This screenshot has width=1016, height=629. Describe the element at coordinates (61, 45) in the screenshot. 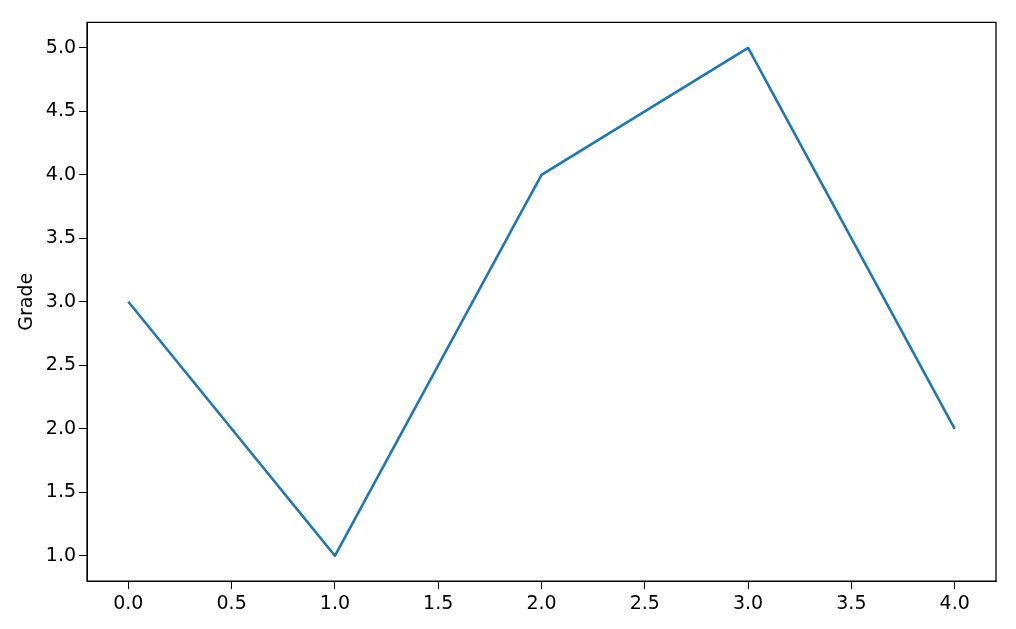

I see `y-tick-label: 5.0` at that location.